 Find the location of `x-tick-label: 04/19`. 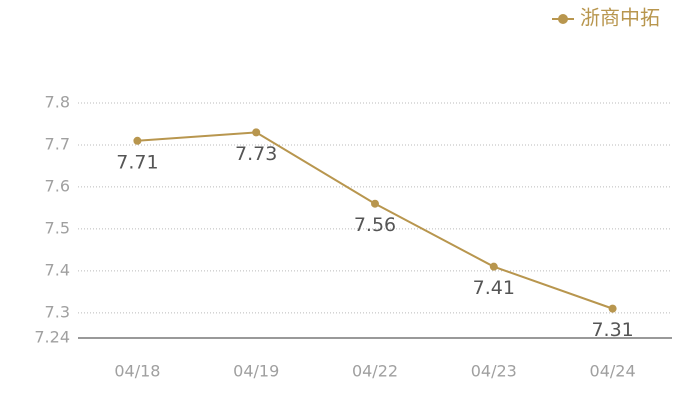

x-tick-label: 04/19 is located at coordinates (256, 371).